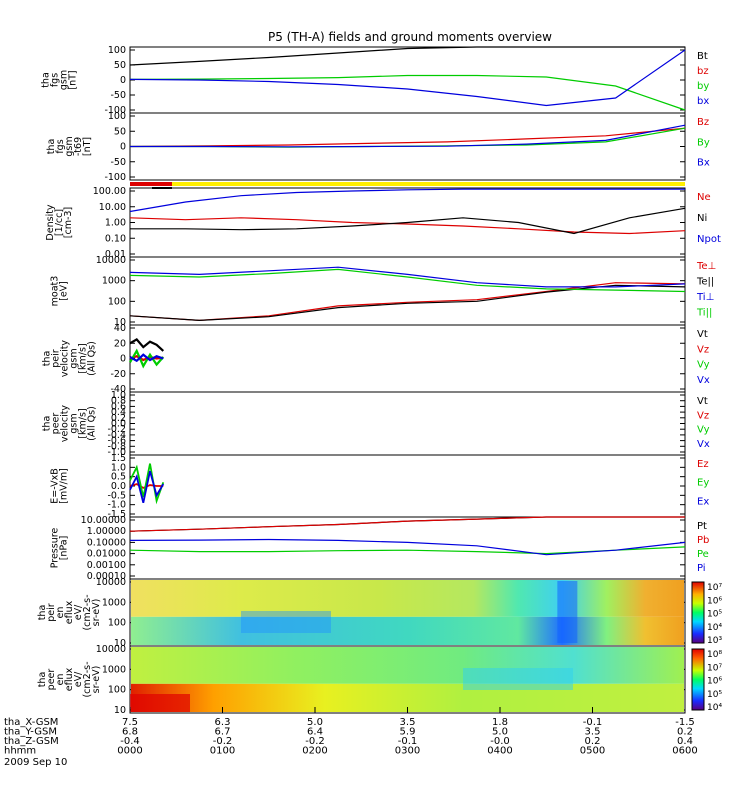 The height and width of the screenshot is (800, 750). What do you see at coordinates (68, 222) in the screenshot?
I see `y-axis-label: [cm-3]` at bounding box center [68, 222].